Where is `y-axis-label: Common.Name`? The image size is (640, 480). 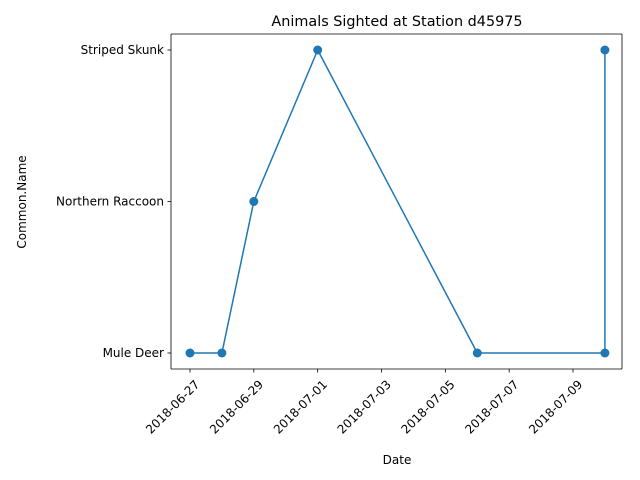
y-axis-label: Common.Name is located at coordinates (22, 201).